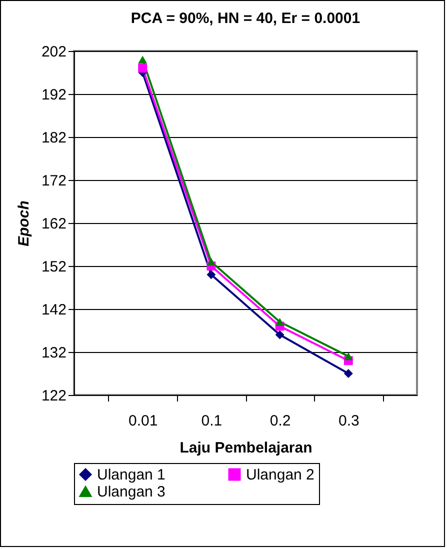  I want to click on legend-label: Ulangan 2, so click(280, 475).